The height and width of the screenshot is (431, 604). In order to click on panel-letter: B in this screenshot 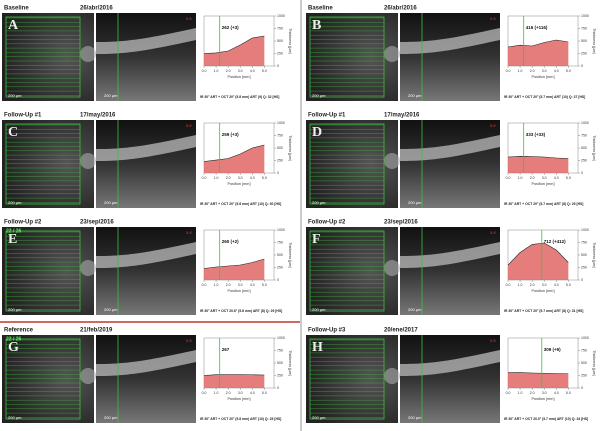, I will do `click(316, 25)`.